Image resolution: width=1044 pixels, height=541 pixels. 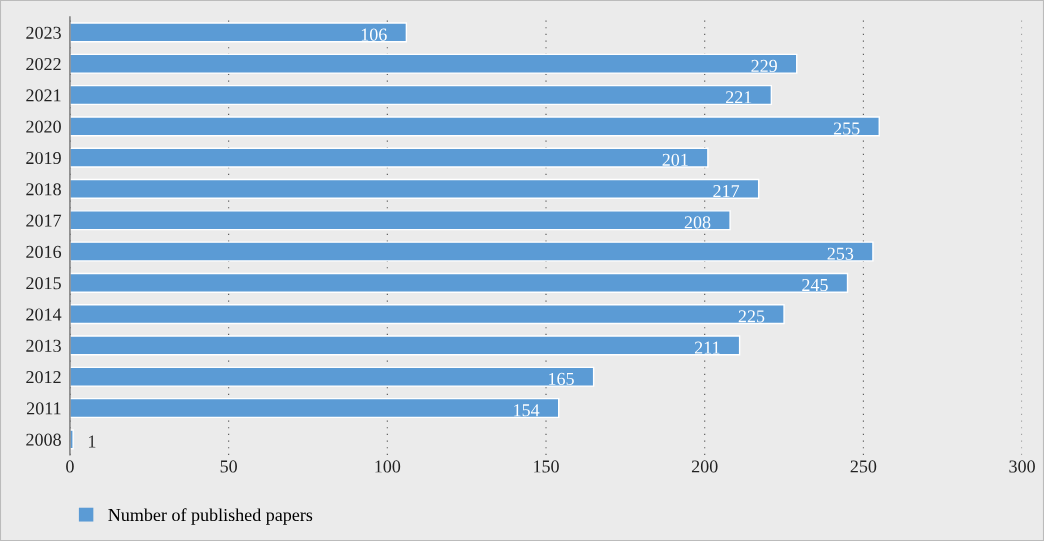 What do you see at coordinates (707, 347) in the screenshot?
I see `data-label: 211` at bounding box center [707, 347].